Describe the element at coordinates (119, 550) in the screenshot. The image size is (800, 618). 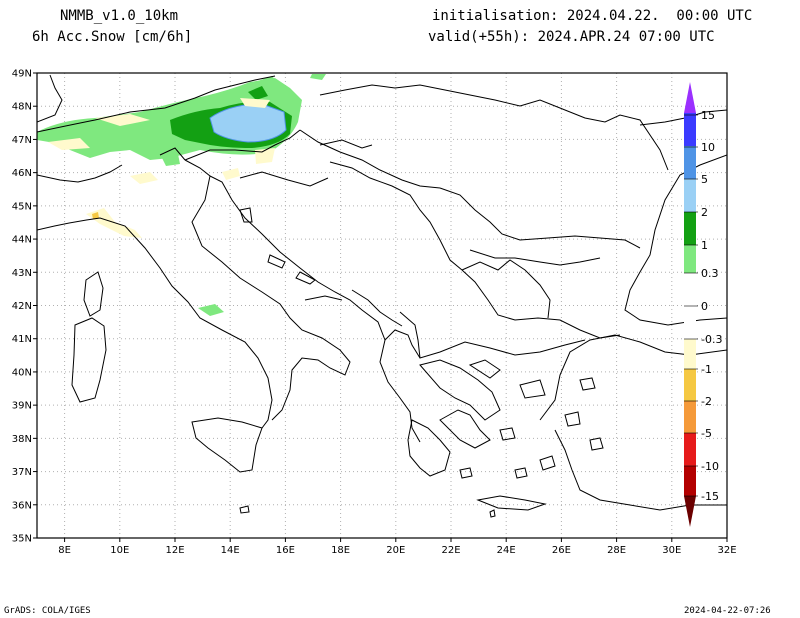
I see `lon-tick-label: 10E` at that location.